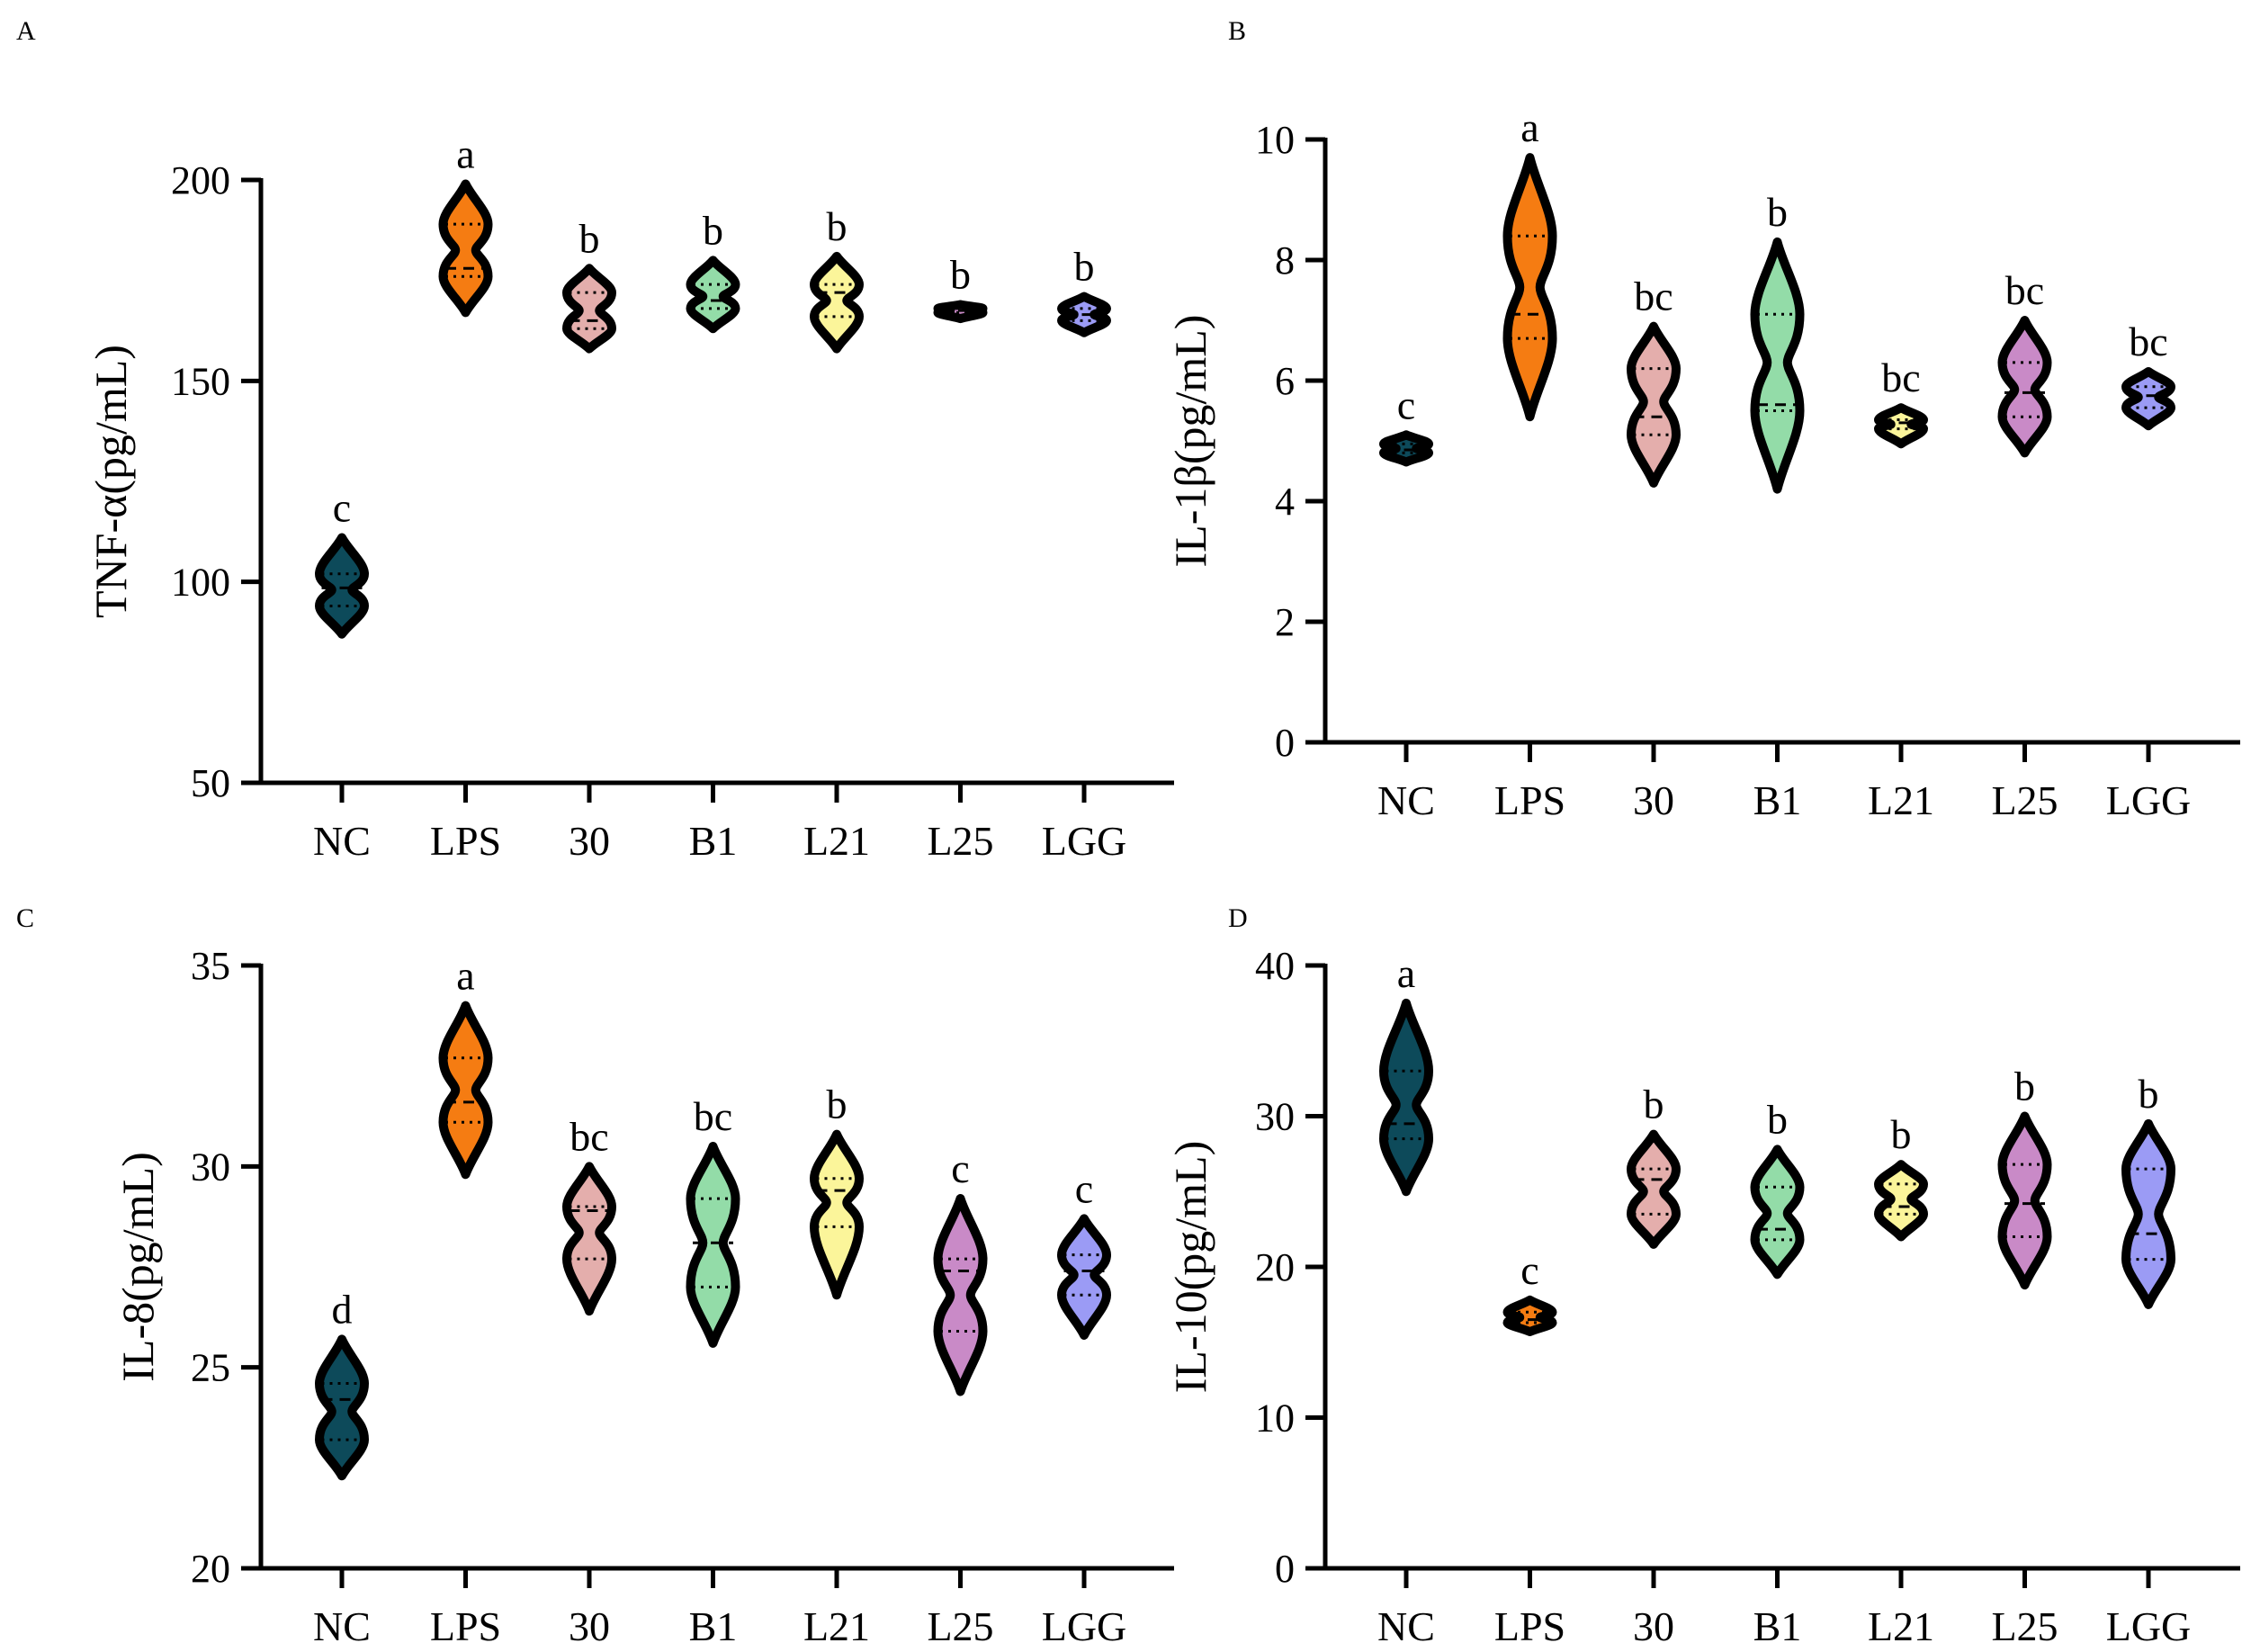 The height and width of the screenshot is (1652, 2251). I want to click on y-tick-label: 8, so click(1285, 260).